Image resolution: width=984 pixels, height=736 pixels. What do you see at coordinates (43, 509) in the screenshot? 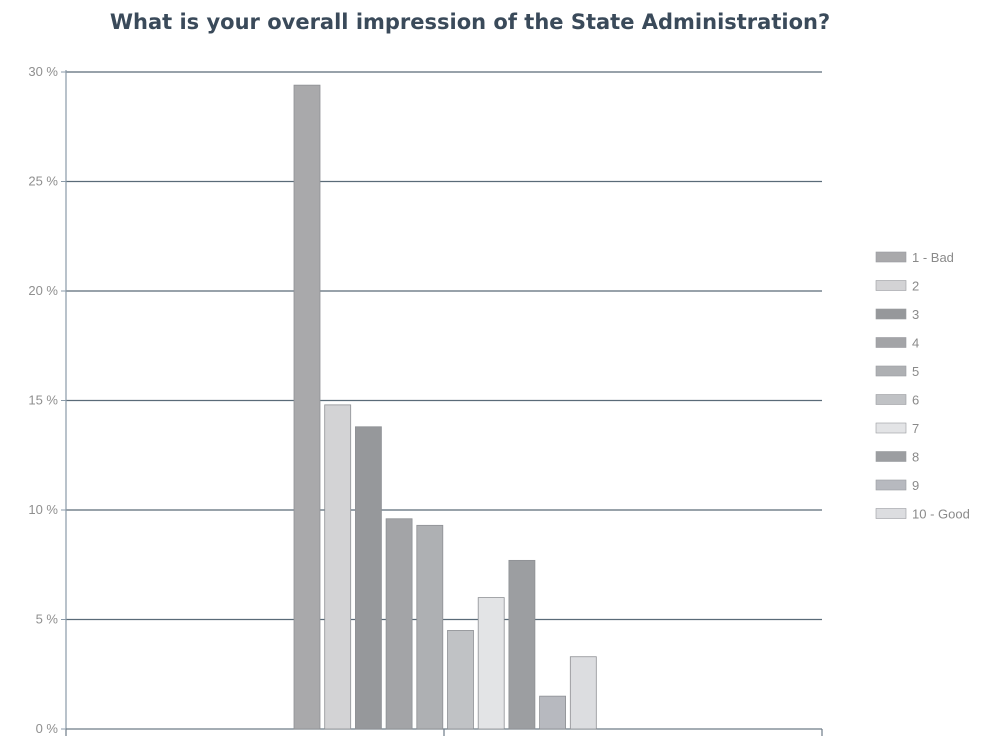
I see `y-tick-label: 10 %` at bounding box center [43, 509].